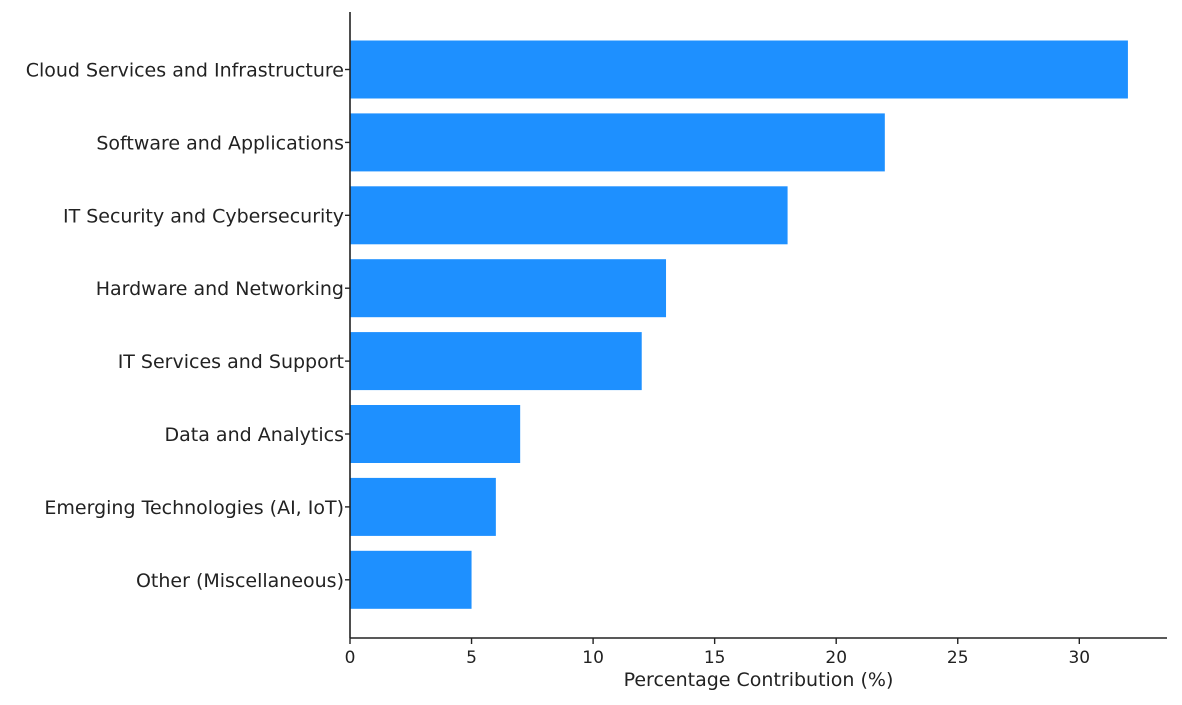 The width and height of the screenshot is (1182, 705). I want to click on x-tick-label-5: 25, so click(958, 658).